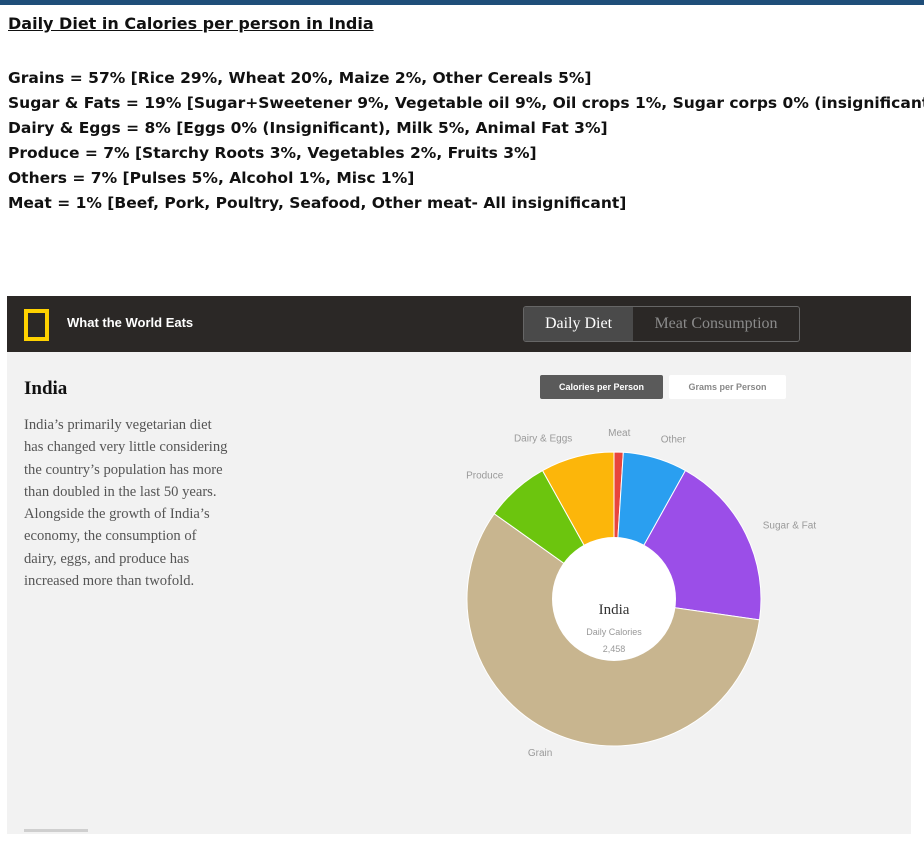 This screenshot has height=845, width=924. What do you see at coordinates (578, 324) in the screenshot?
I see `tab-daily-diet: Daily Diet` at bounding box center [578, 324].